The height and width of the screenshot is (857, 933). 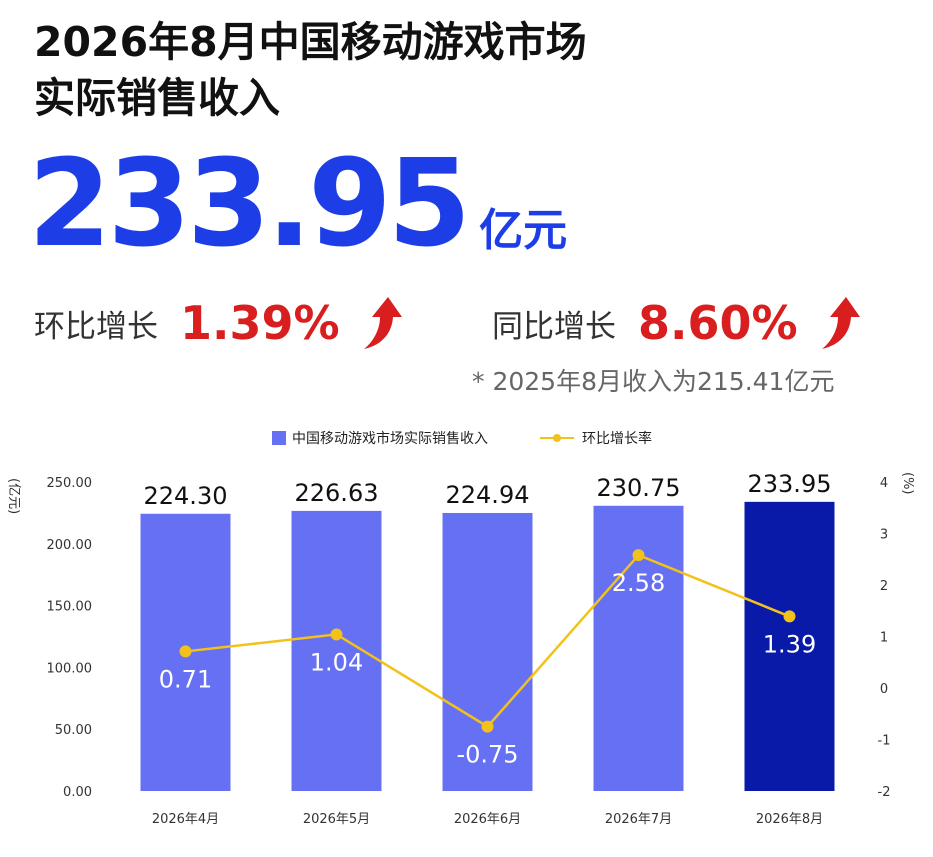 I want to click on y-left-tick-label: 250.00, so click(x=70, y=483).